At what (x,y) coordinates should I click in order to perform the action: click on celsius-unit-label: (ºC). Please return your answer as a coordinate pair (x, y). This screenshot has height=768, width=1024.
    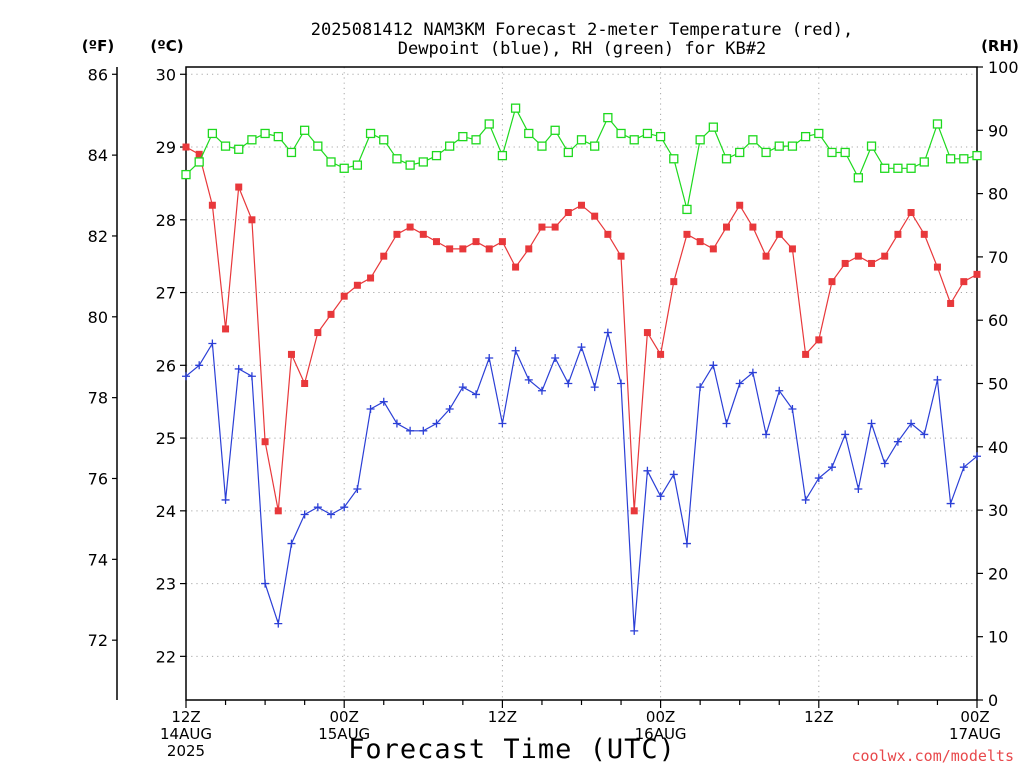
    Looking at the image, I should click on (166, 46).